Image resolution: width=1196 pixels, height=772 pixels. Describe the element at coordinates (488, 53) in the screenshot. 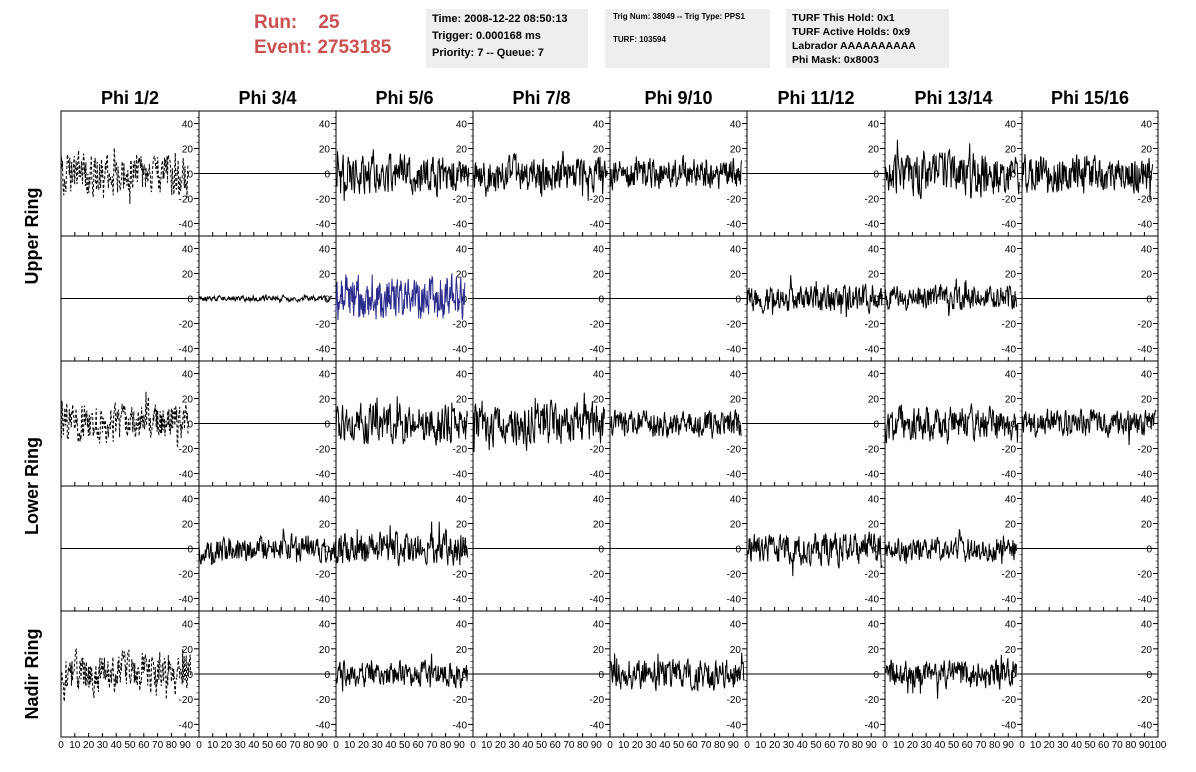

I see `priority-text: Priority: 7 -- Queue: 7` at that location.